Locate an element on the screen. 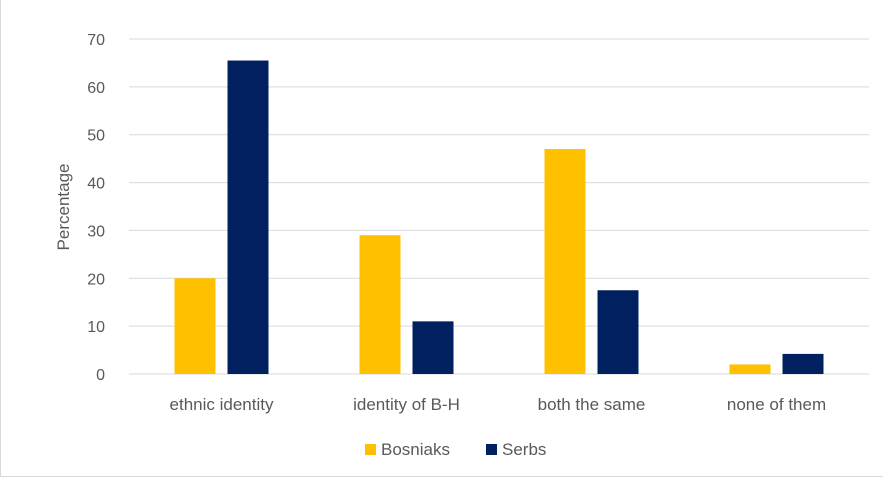 The image size is (885, 482). legend-swatch-serbs is located at coordinates (491, 449).